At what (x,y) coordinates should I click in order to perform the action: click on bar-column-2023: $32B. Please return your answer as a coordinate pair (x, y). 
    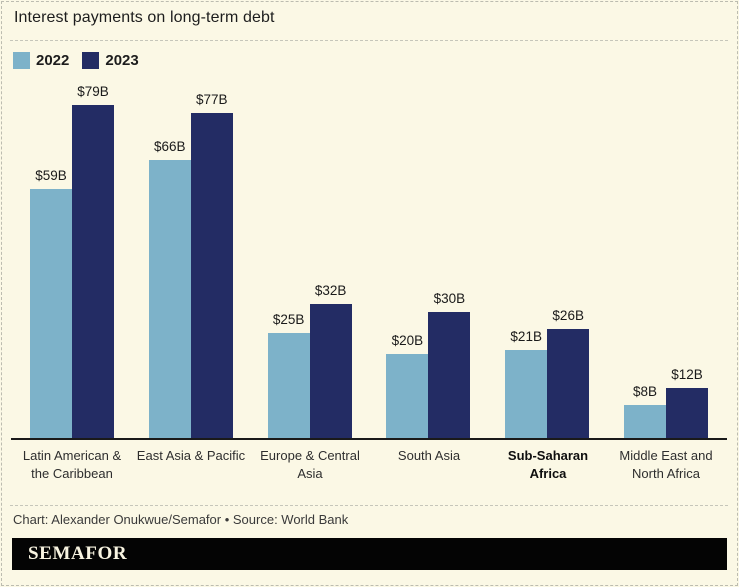
    Looking at the image, I should click on (330, 361).